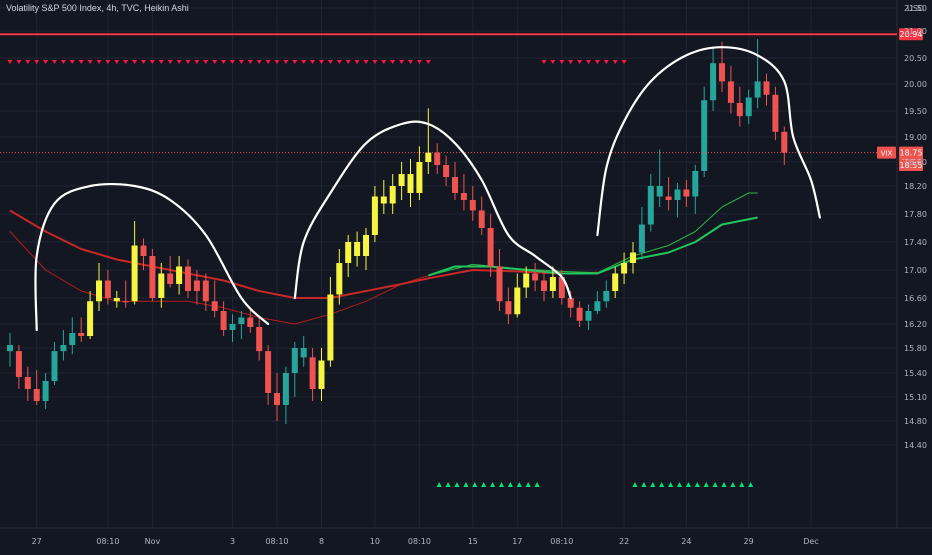  I want to click on resistance-value: 20.94, so click(911, 34).